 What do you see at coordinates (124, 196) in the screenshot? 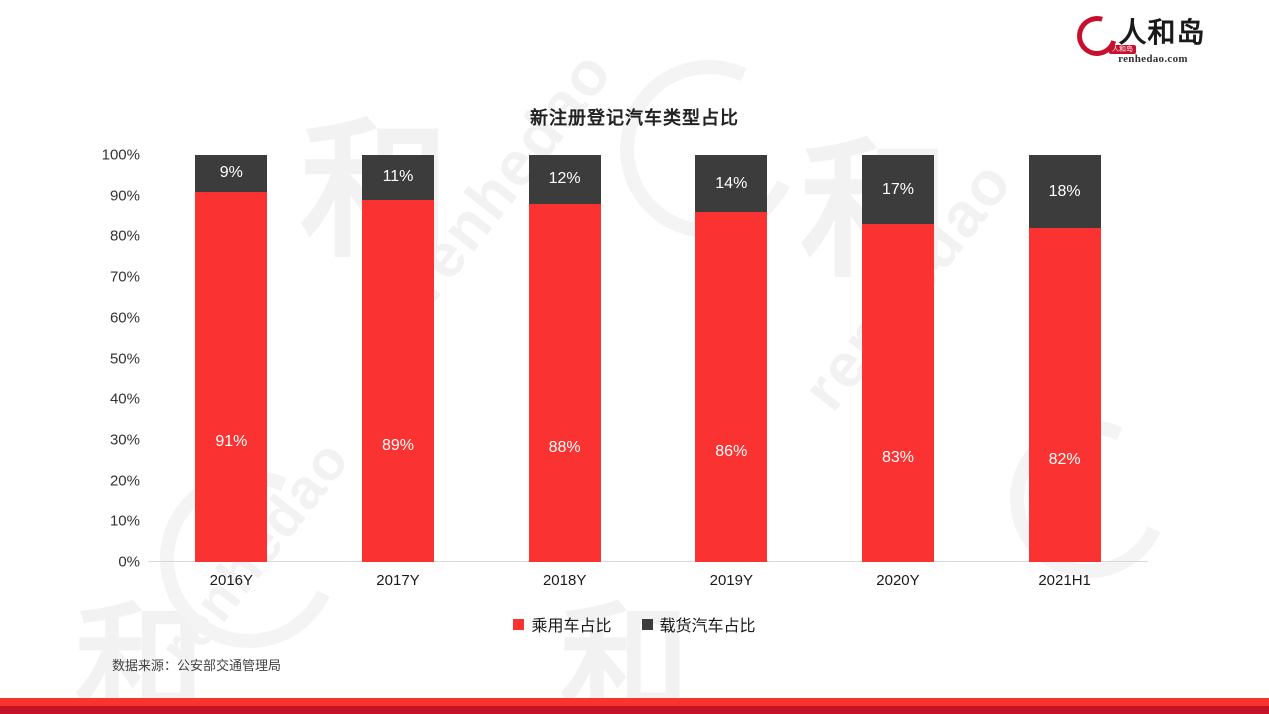
I see `y-axis-tick: 90%` at bounding box center [124, 196].